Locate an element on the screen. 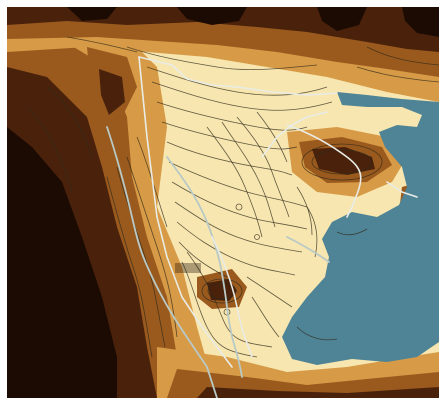 The height and width of the screenshot is (405, 446). northwest-spur-core is located at coordinates (112, 92).